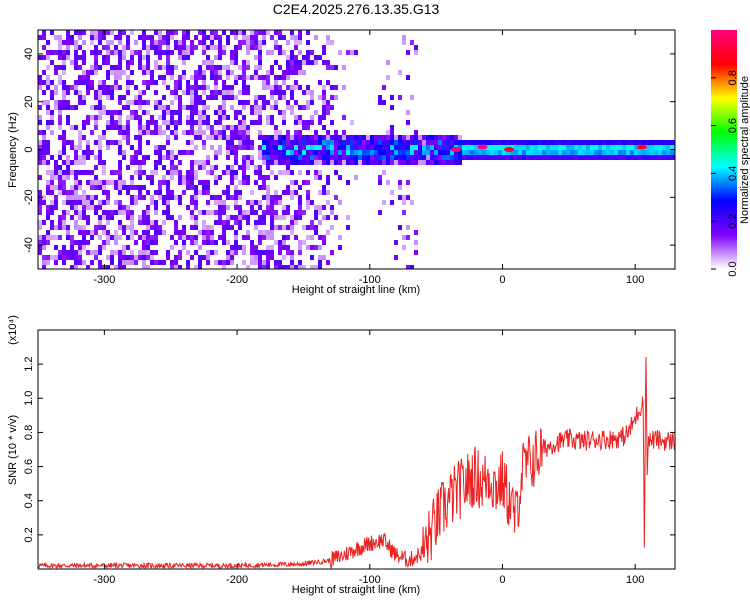  Describe the element at coordinates (29, 54) in the screenshot. I see `y-tick-label: 40` at that location.